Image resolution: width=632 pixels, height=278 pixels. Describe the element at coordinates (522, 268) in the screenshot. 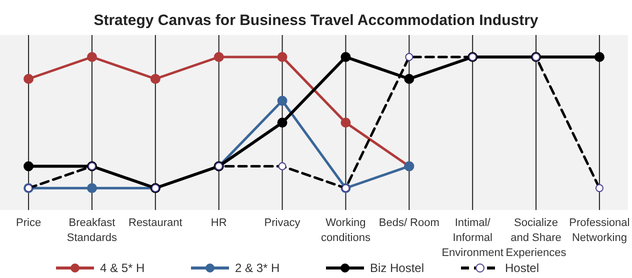

I see `legend-label: Hostel` at that location.